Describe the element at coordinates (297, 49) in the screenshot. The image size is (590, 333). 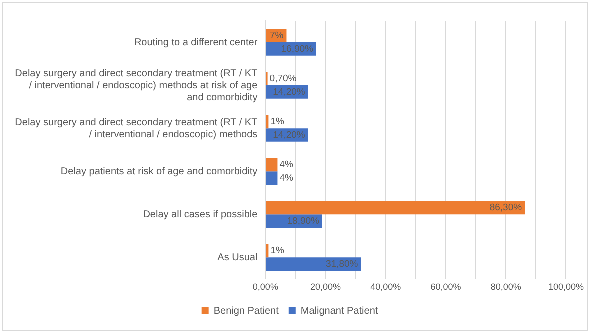
I see `data-label: 16,90%` at that location.